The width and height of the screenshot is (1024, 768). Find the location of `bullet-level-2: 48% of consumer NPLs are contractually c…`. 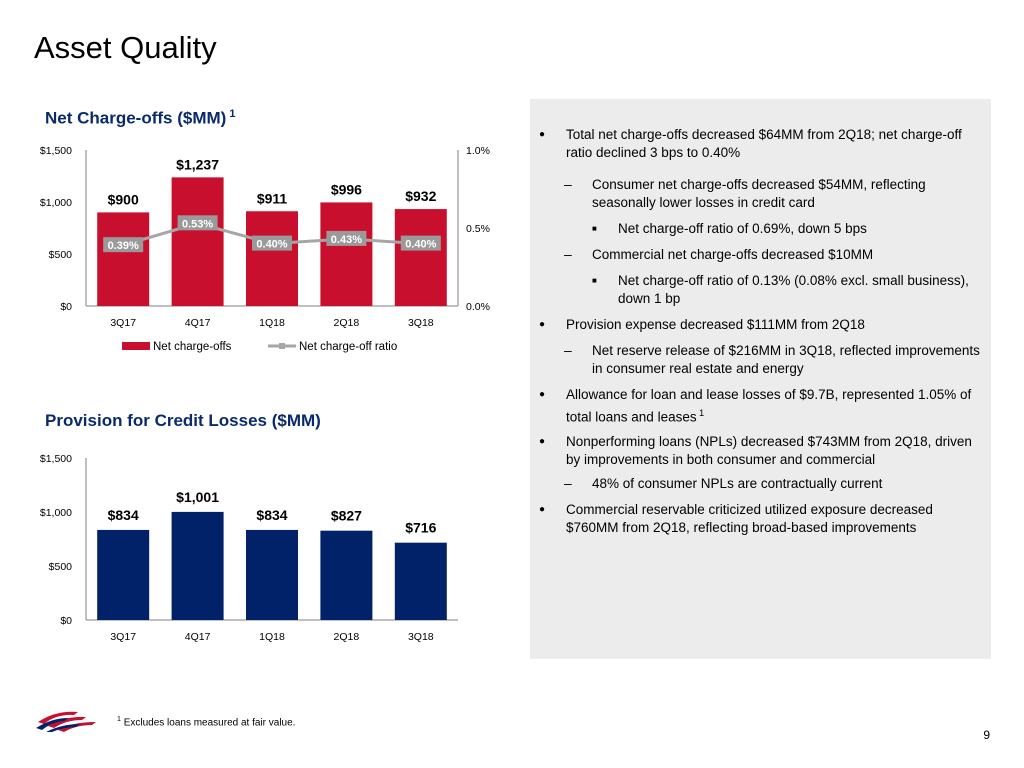

bullet-level-2: 48% of consumer NPLs are contractually c… is located at coordinates (761, 483).